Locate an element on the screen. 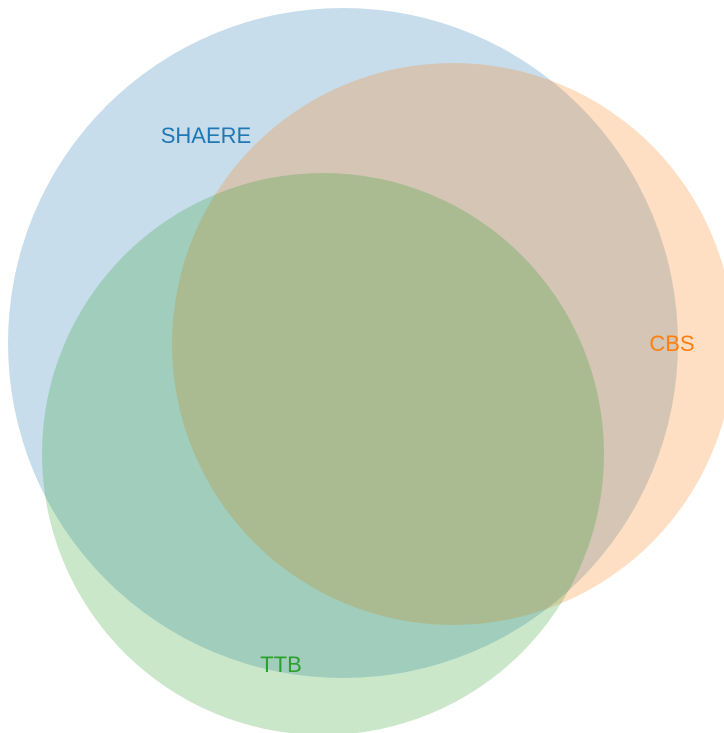 The height and width of the screenshot is (733, 724). set-label: TTB is located at coordinates (281, 664).